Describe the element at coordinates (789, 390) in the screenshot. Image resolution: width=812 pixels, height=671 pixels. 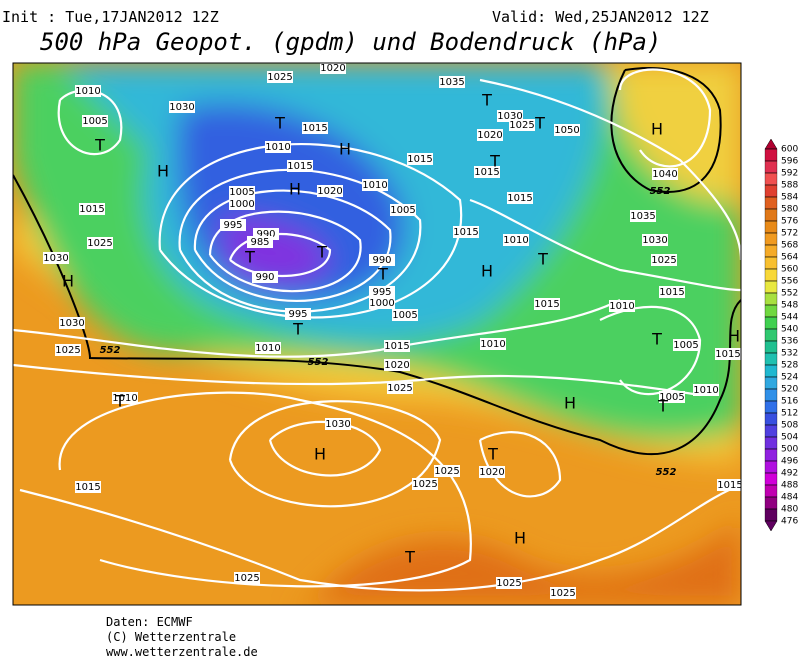
I see `legend-label: 520` at that location.